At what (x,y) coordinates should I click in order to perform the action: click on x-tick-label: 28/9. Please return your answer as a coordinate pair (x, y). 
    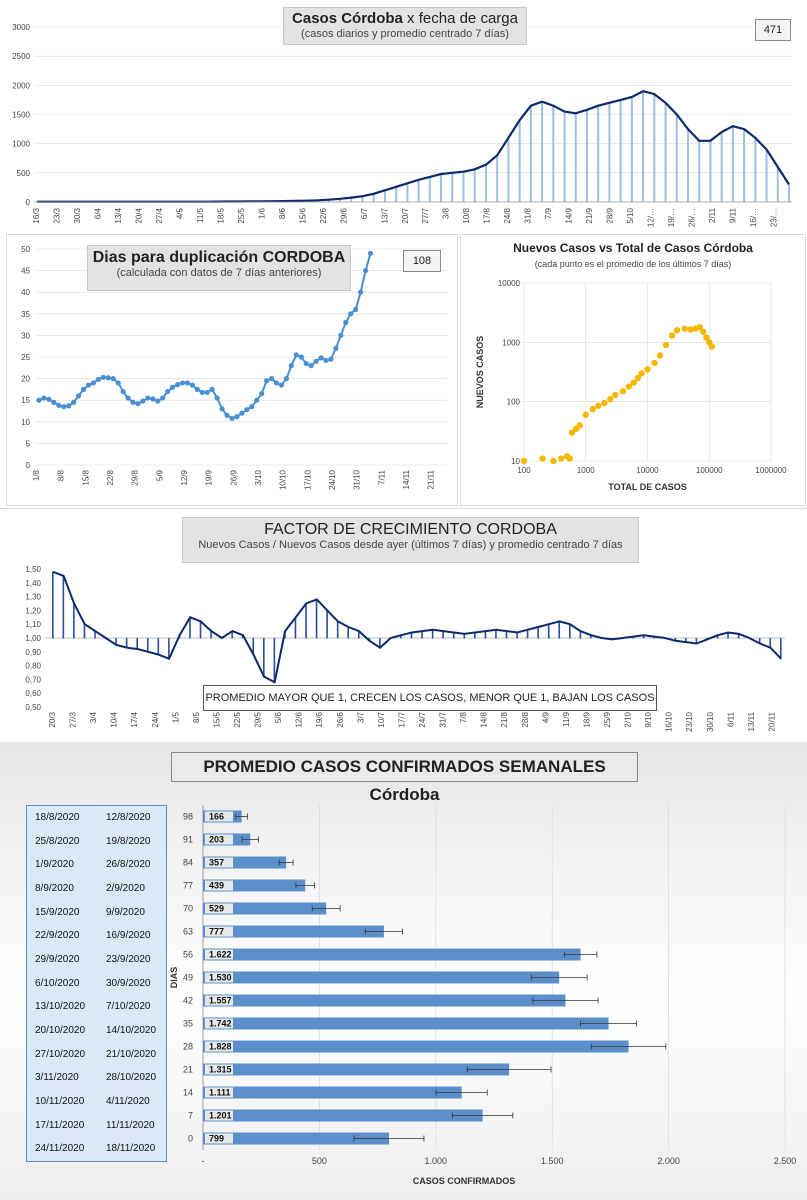
    Looking at the image, I should click on (610, 215).